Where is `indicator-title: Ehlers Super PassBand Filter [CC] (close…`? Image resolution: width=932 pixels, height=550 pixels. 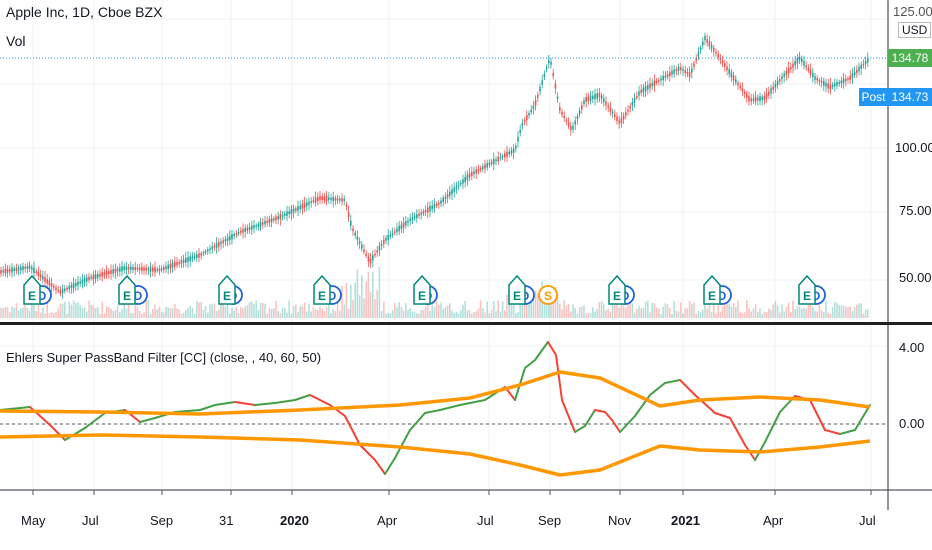
indicator-title: Ehlers Super PassBand Filter [CC] (close… is located at coordinates (164, 357).